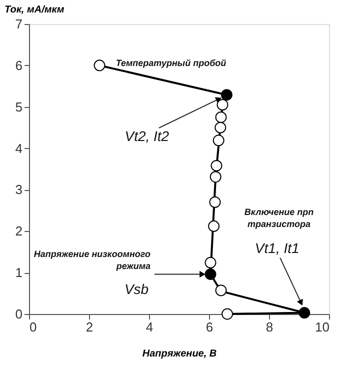  I want to click on annotation: Vt2, It2, so click(147, 136).